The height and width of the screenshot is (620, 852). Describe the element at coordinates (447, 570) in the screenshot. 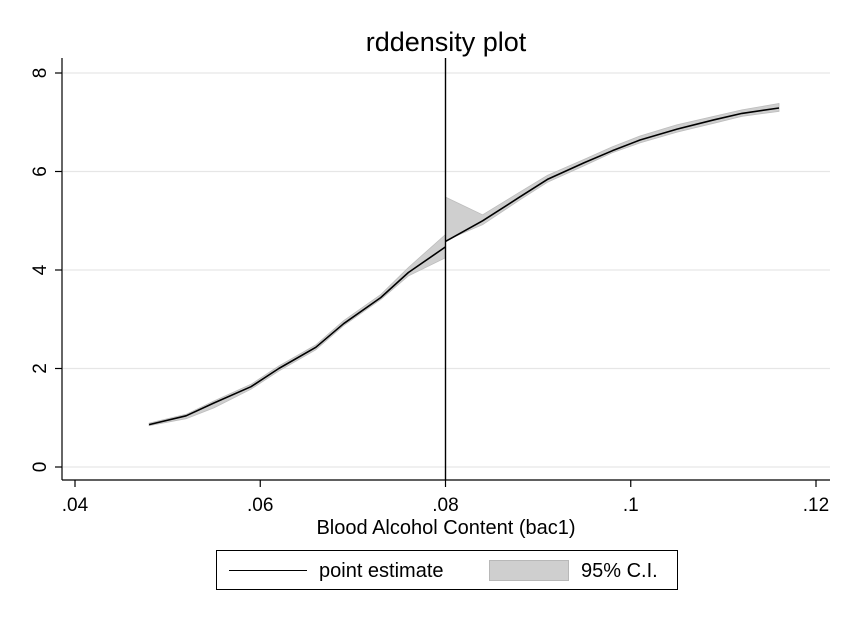

I see `legend: point estimate 95% C.I.` at that location.